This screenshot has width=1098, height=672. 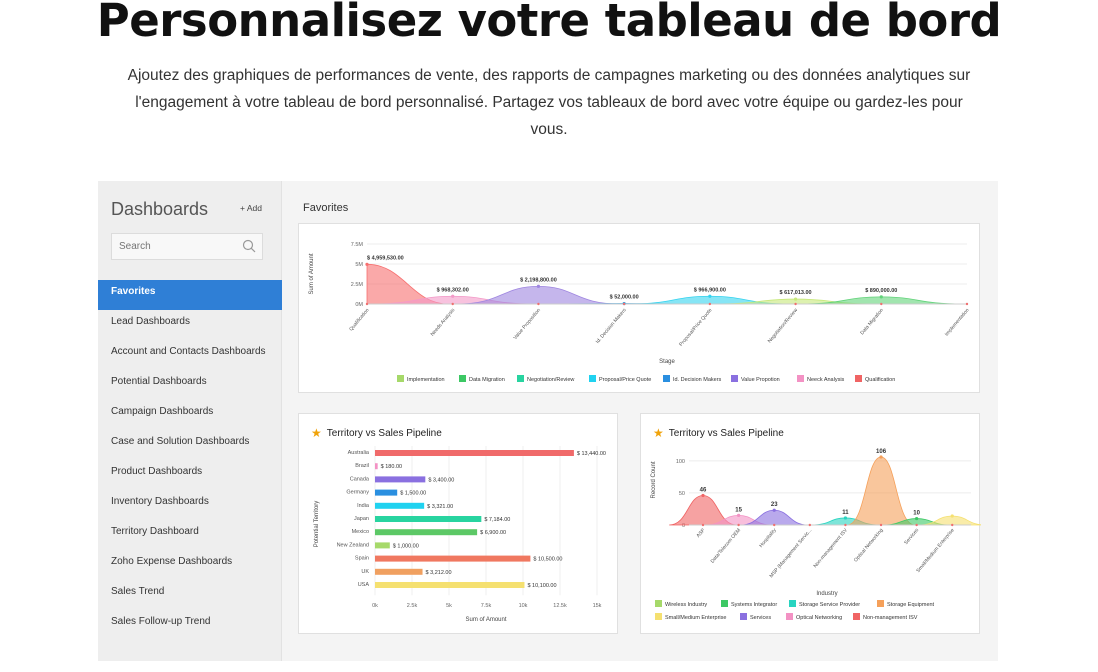 What do you see at coordinates (591, 454) in the screenshot?
I see `data-label: $ 13,440.00` at bounding box center [591, 454].